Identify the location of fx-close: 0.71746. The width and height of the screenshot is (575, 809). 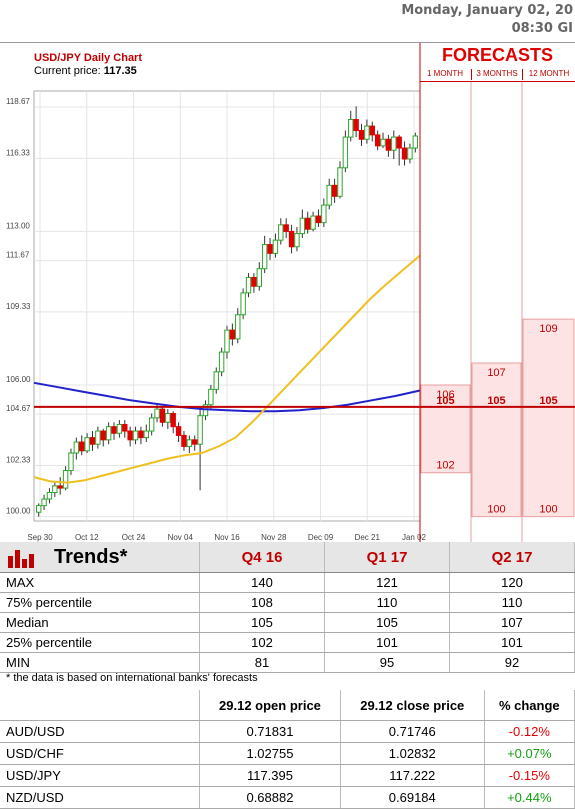
(412, 731).